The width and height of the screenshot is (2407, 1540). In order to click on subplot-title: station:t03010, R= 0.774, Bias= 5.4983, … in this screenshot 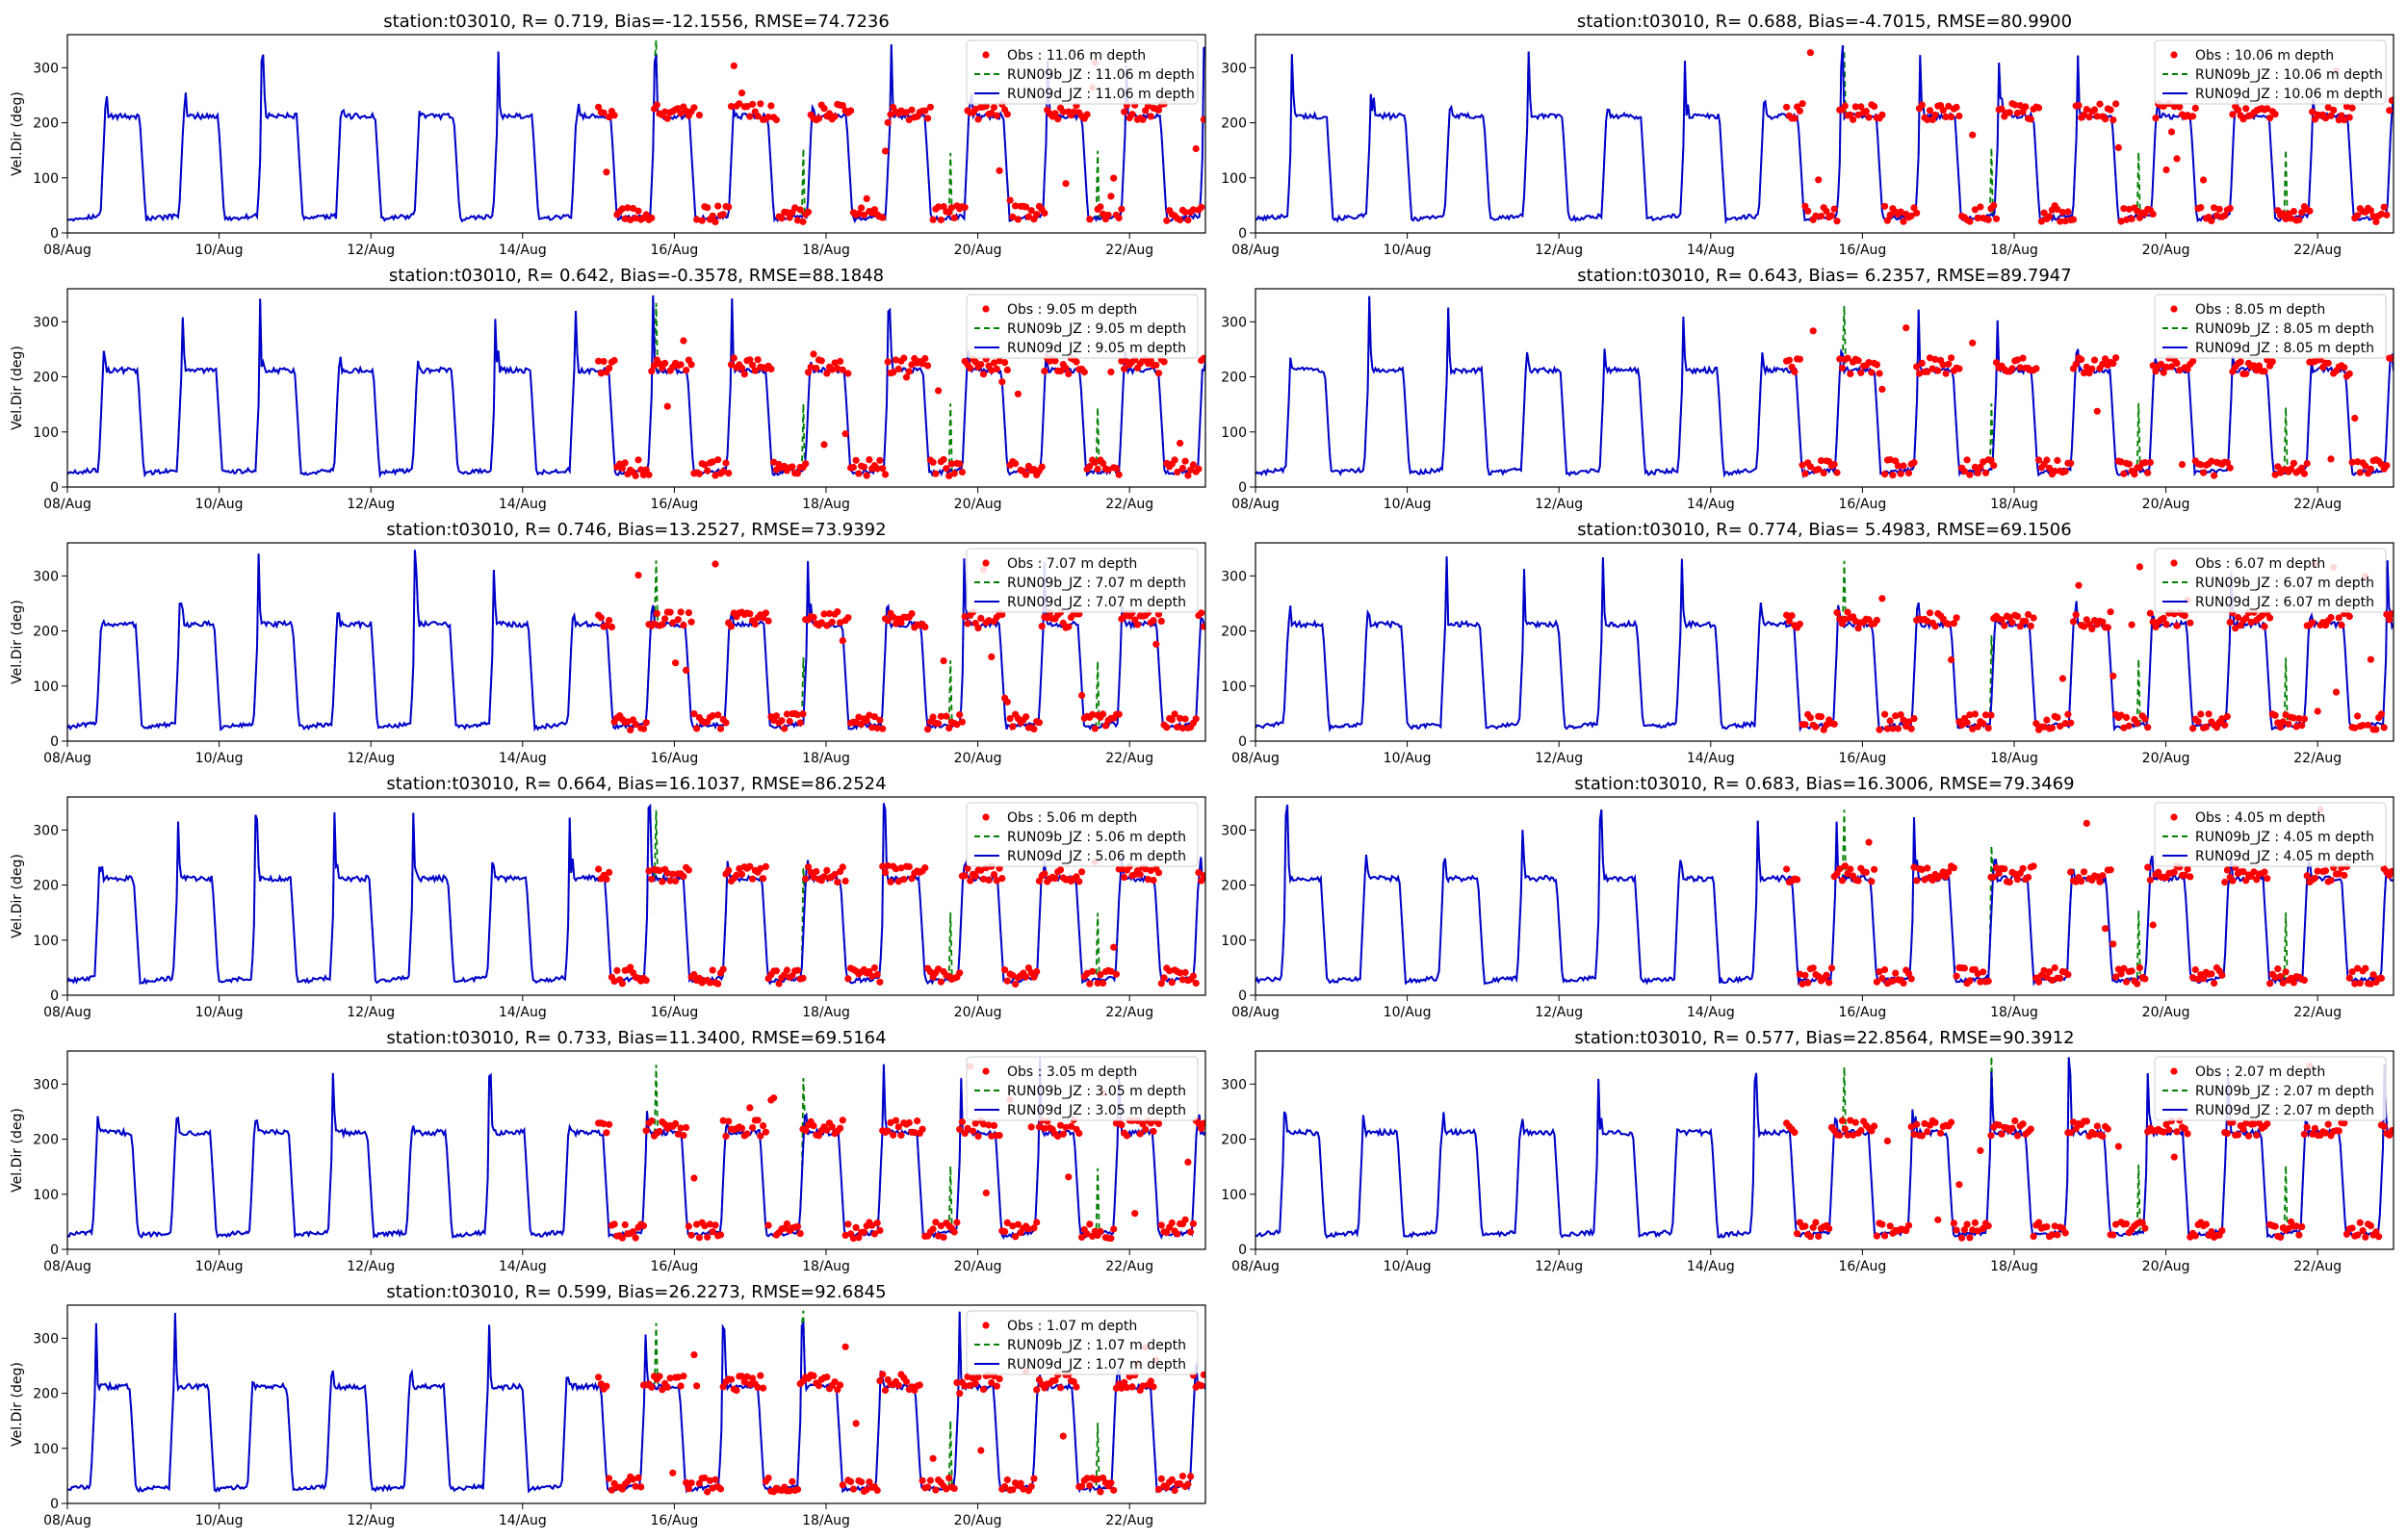, I will do `click(1824, 530)`.